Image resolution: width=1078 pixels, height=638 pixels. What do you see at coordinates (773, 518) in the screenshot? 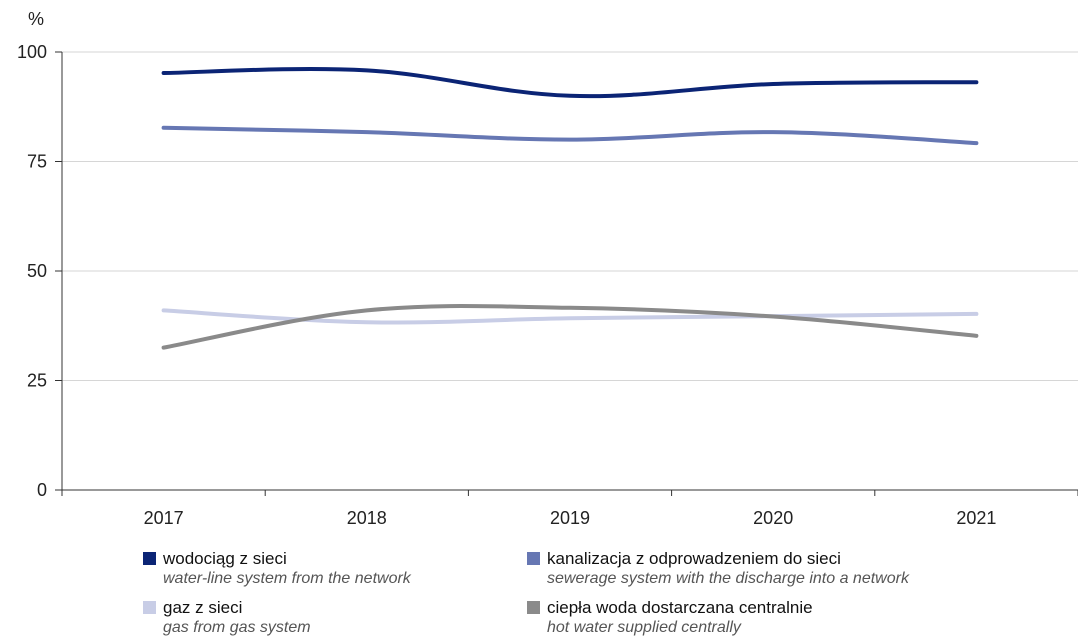
I see `x-tick-label: 2020` at bounding box center [773, 518].